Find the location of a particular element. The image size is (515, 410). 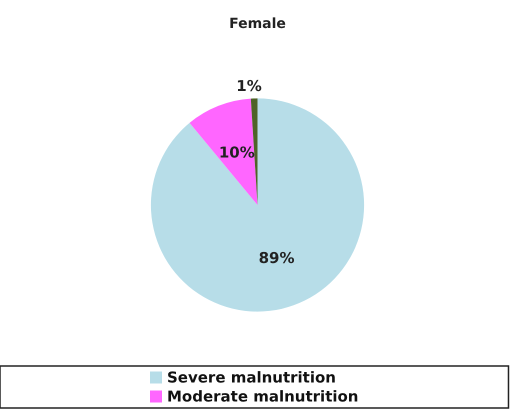

chart-title: Female is located at coordinates (257, 24).